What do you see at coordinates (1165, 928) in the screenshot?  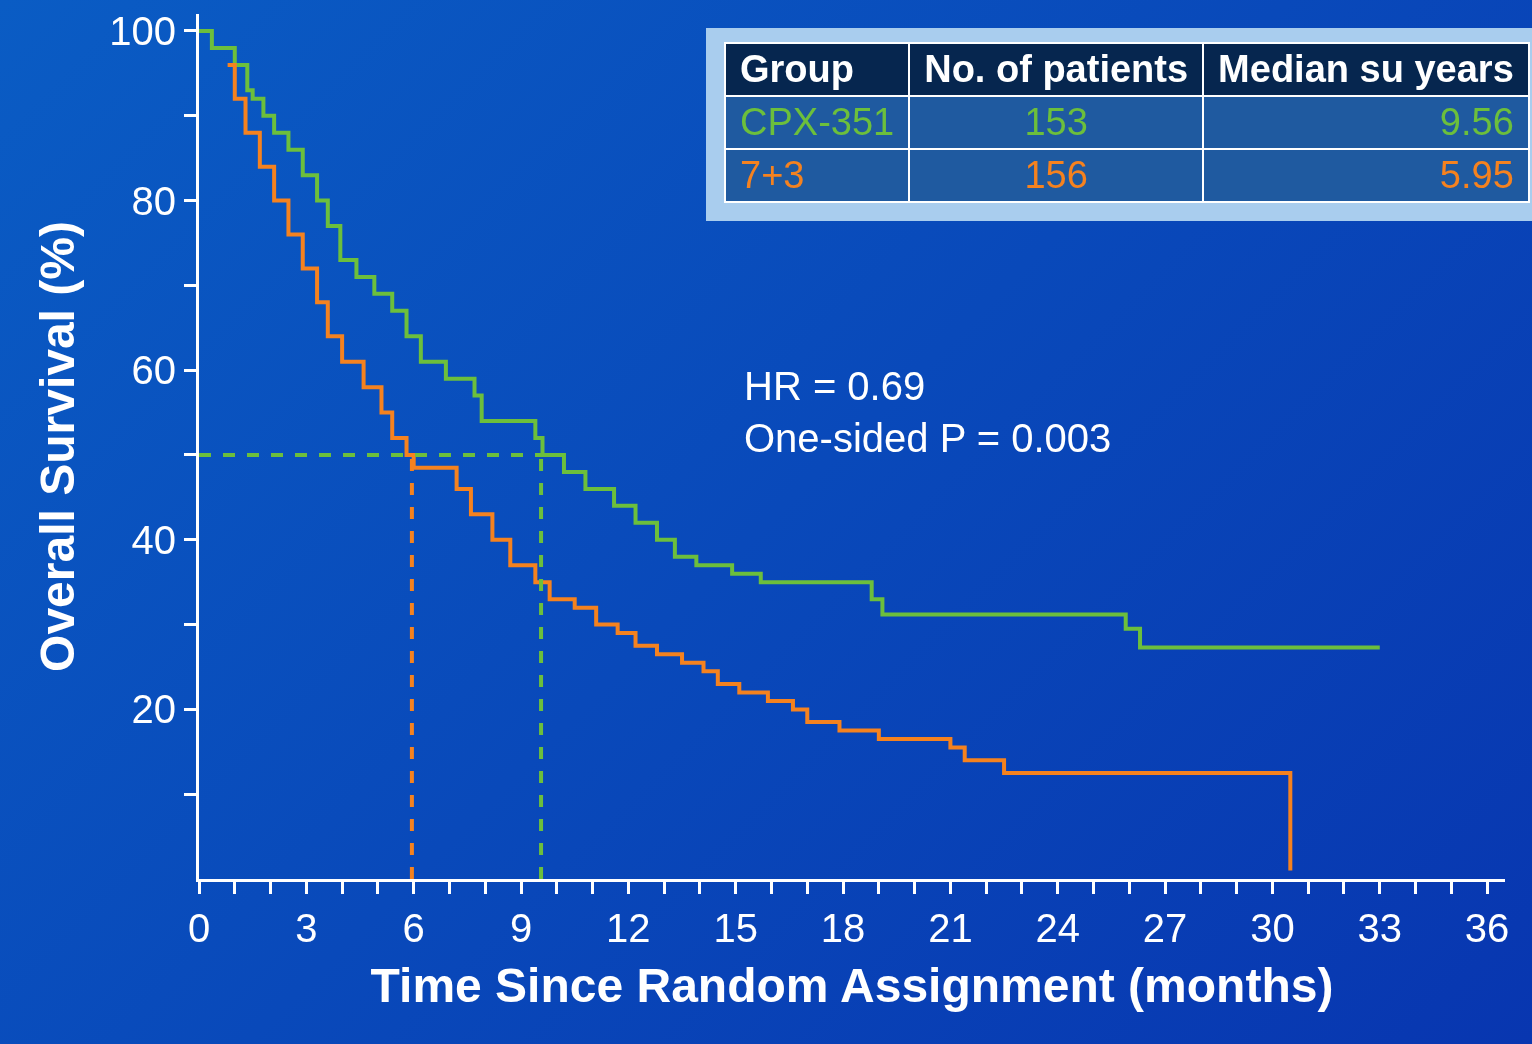 I see `x-tick-label: 27` at bounding box center [1165, 928].